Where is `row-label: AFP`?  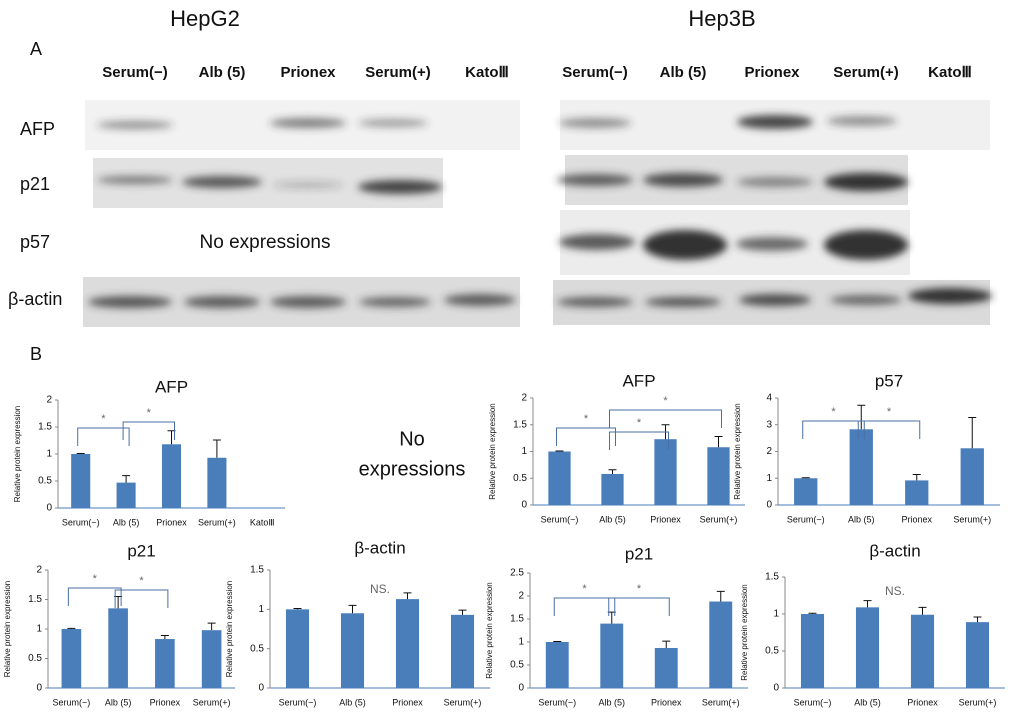
row-label: AFP is located at coordinates (37, 129).